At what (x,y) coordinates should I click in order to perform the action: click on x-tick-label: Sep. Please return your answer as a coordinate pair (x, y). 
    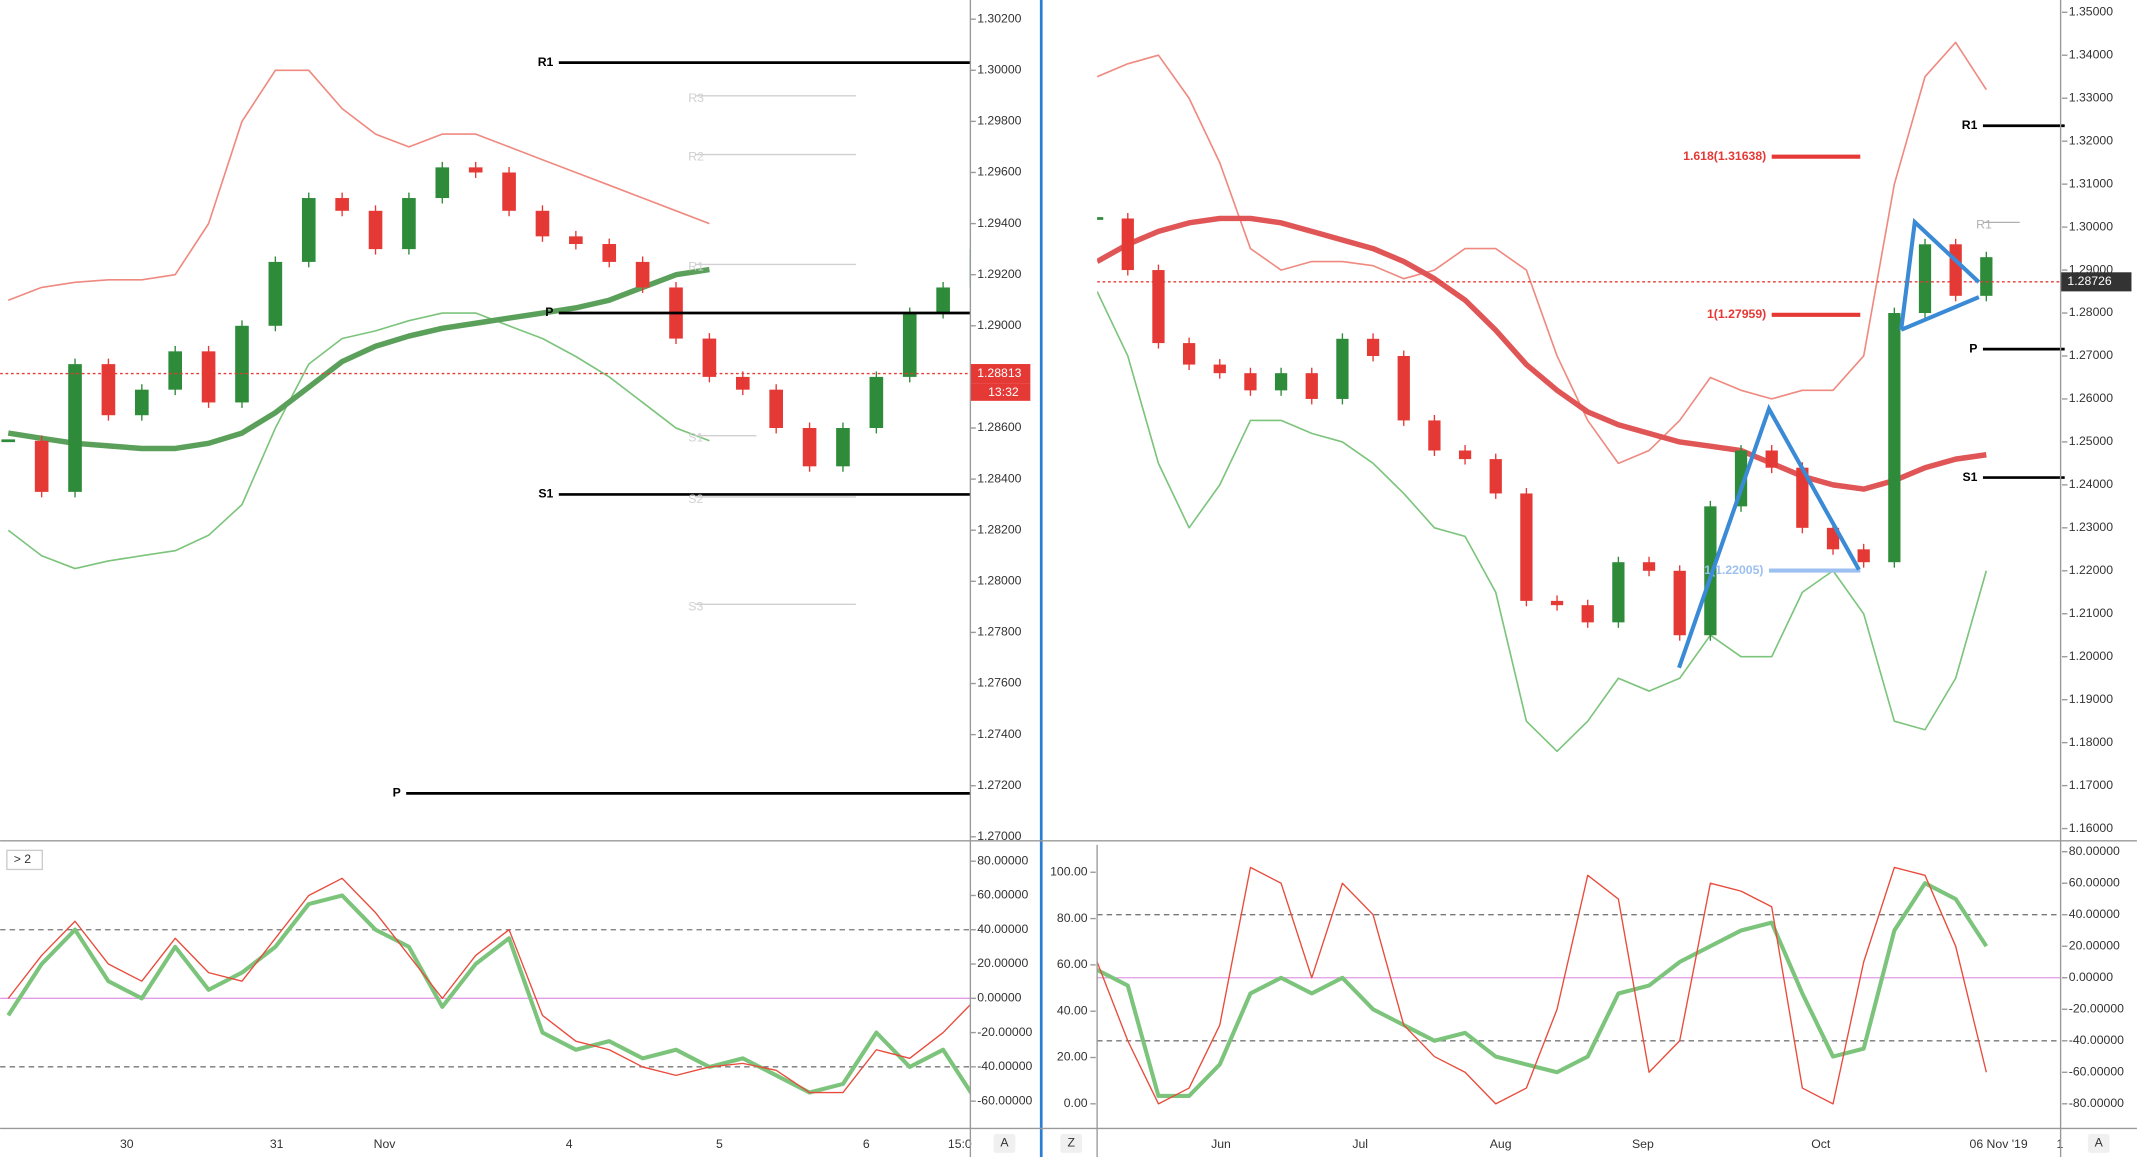
    Looking at the image, I should click on (1643, 1144).